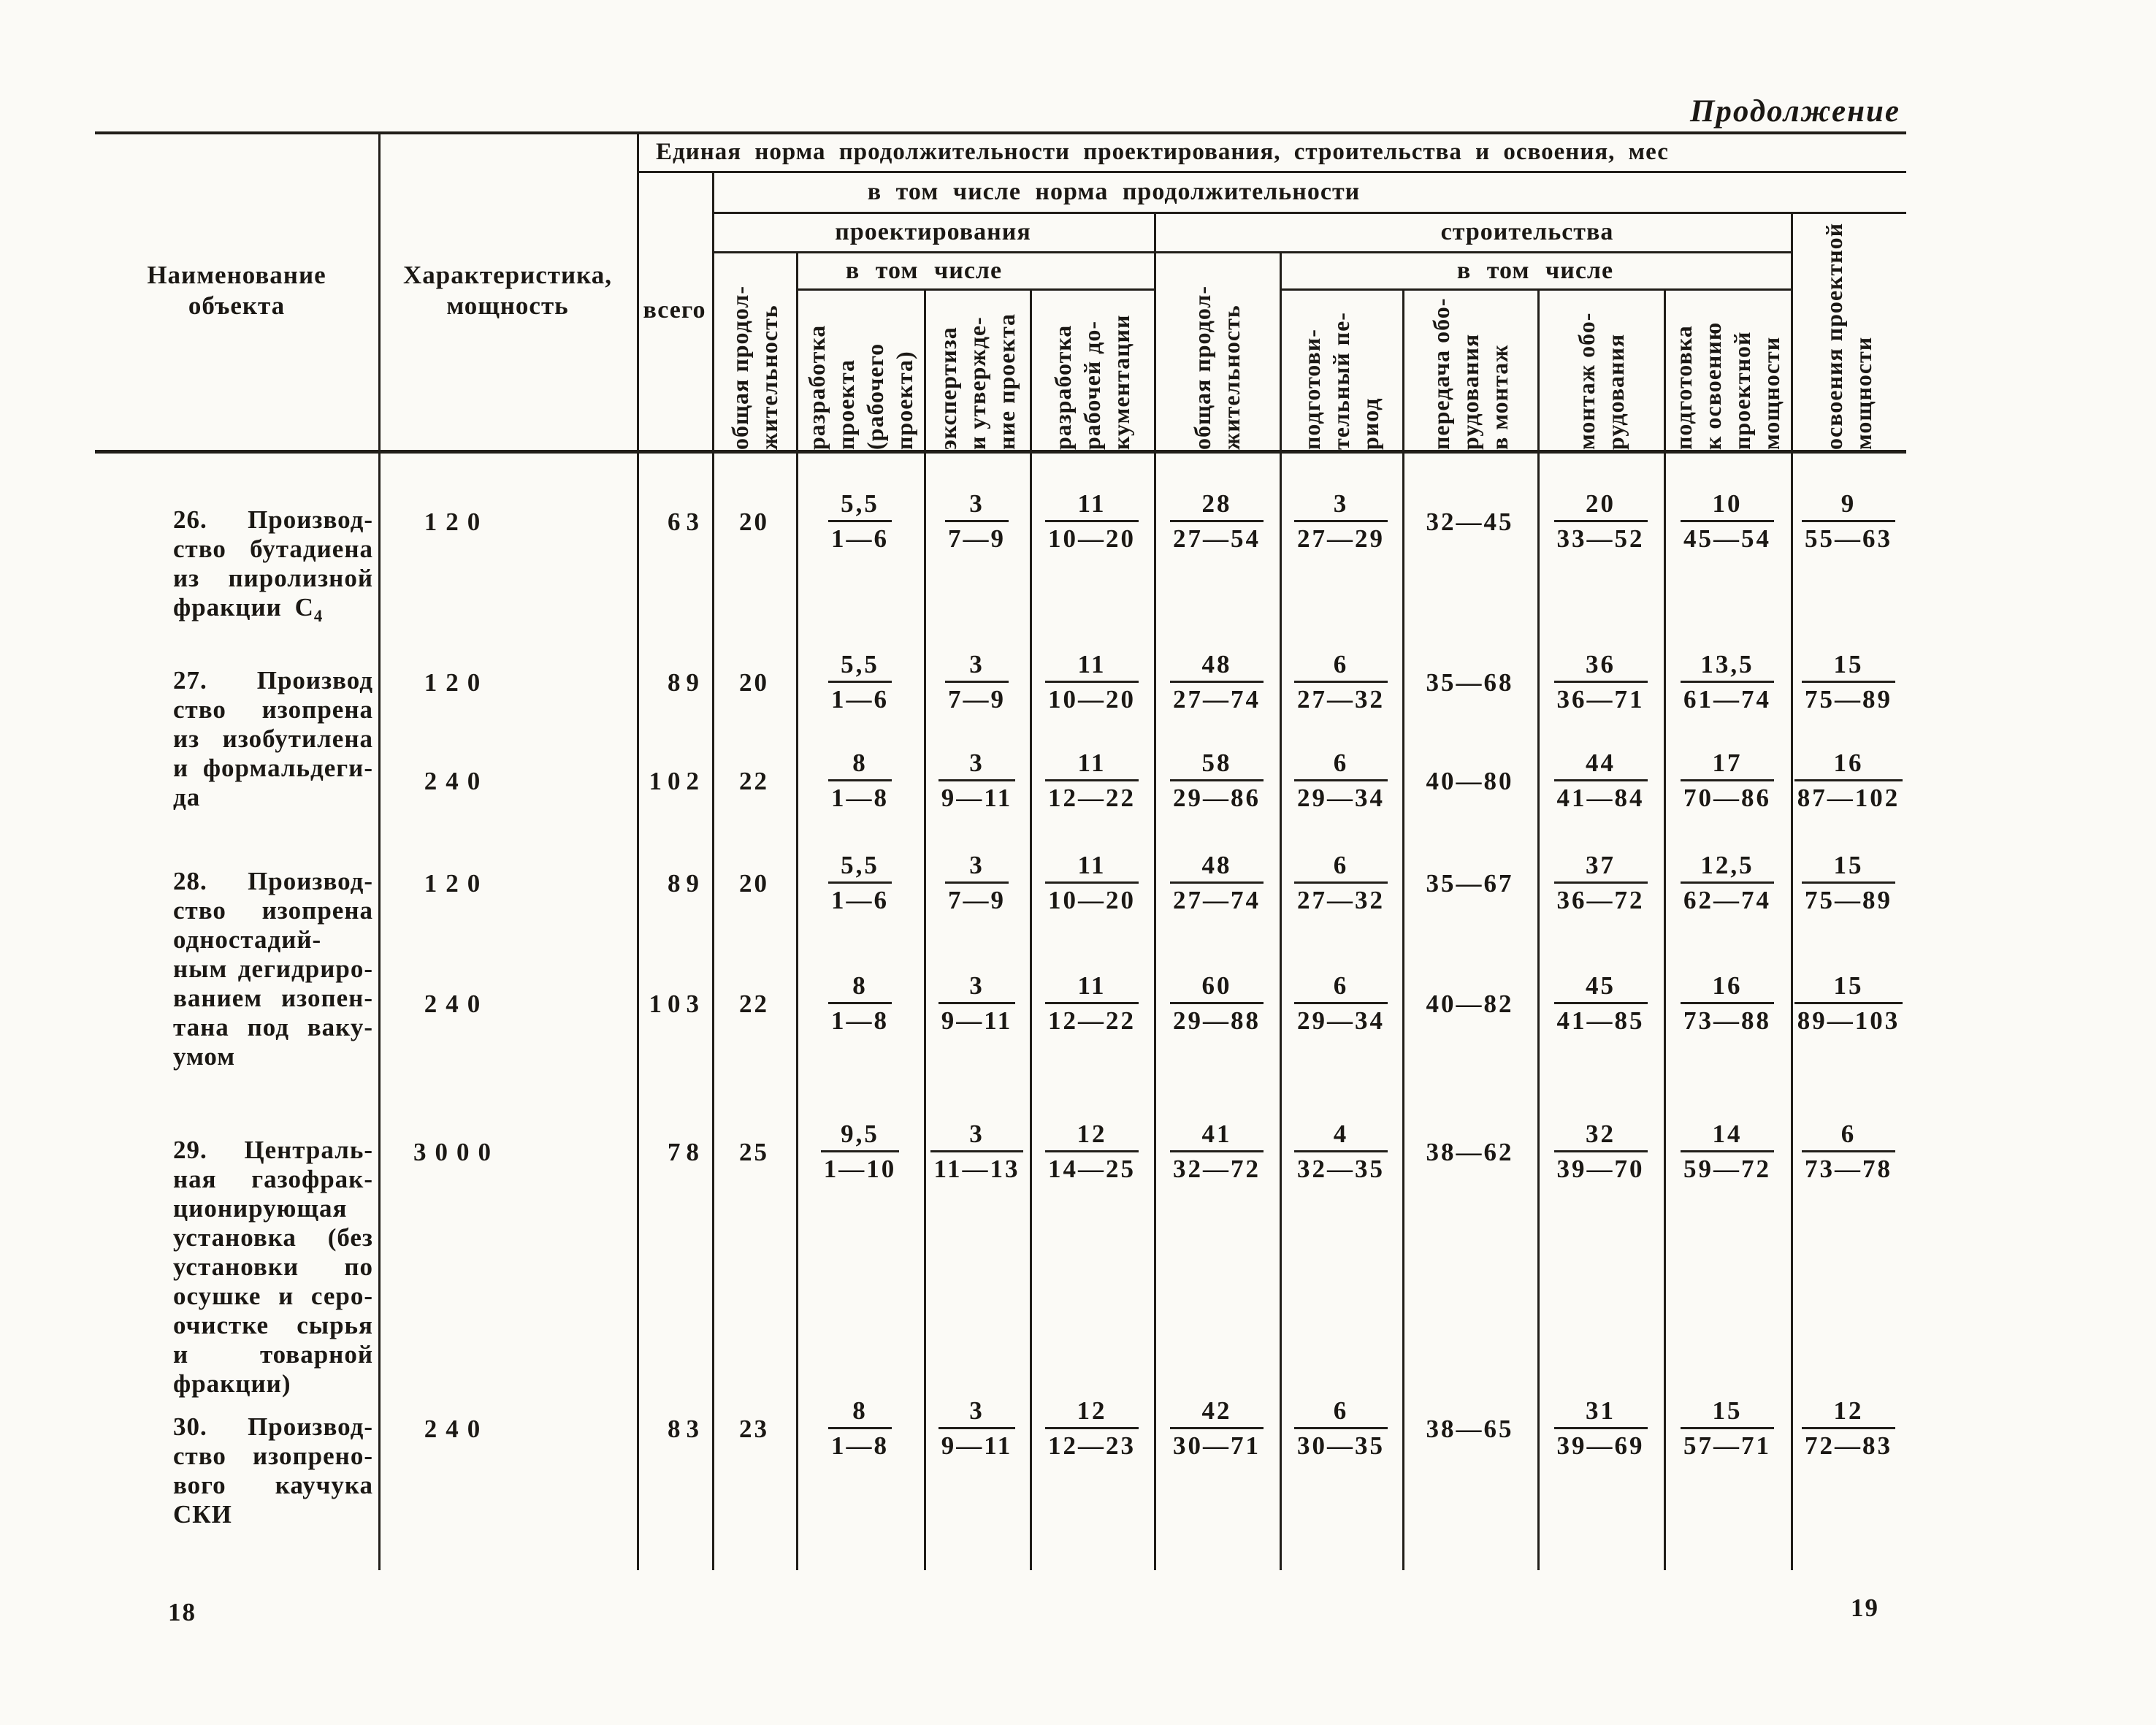 This screenshot has height=1725, width=2156. What do you see at coordinates (457, 1152) in the screenshot?
I see `cell-capacity: 3000` at bounding box center [457, 1152].